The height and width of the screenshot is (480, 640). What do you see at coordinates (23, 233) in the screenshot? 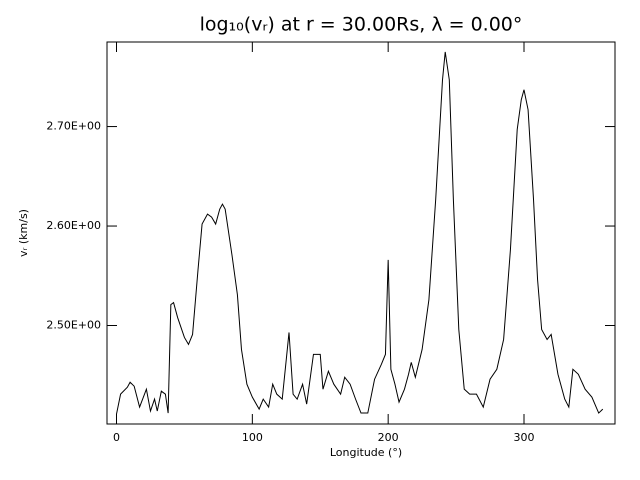
I see `y-axis-label: vᵣ (km/s)` at bounding box center [23, 233].